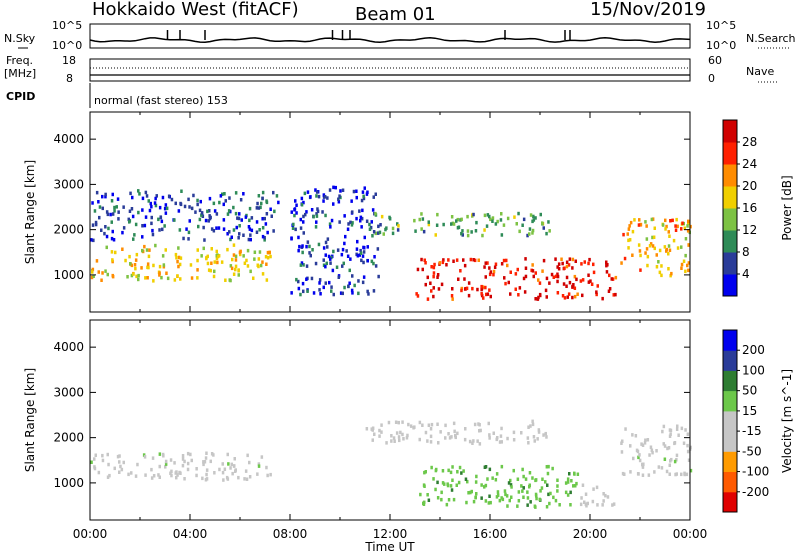 This screenshot has height=558, width=800. What do you see at coordinates (753, 350) in the screenshot?
I see `colorbar-tick-label: 200` at bounding box center [753, 350].